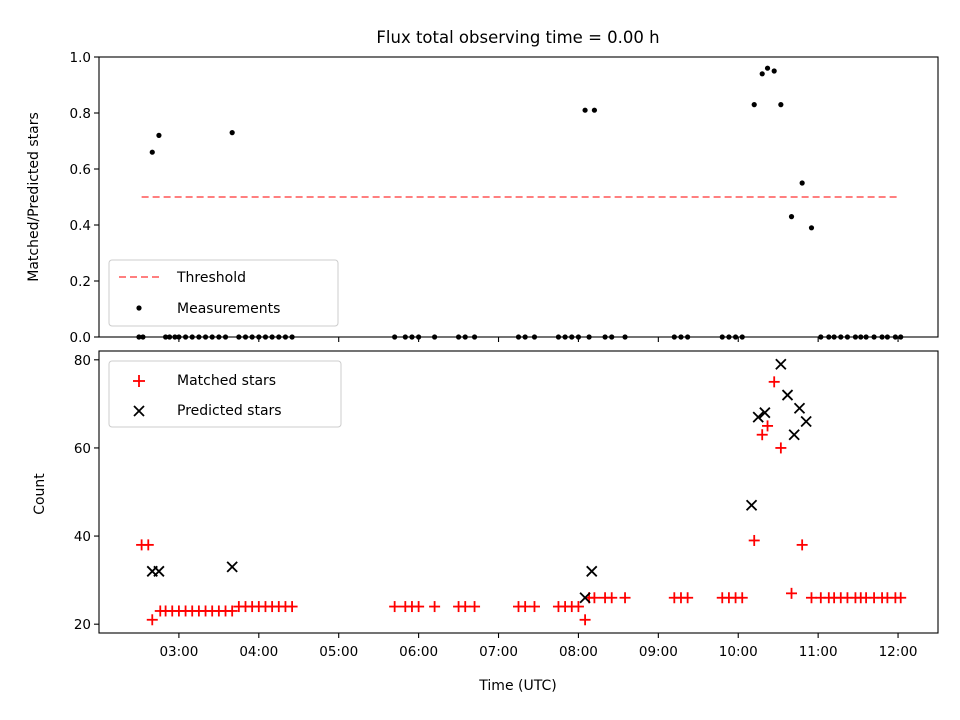 The width and height of the screenshot is (960, 720). What do you see at coordinates (226, 381) in the screenshot?
I see `matched-legend-label: Matched stars` at bounding box center [226, 381].